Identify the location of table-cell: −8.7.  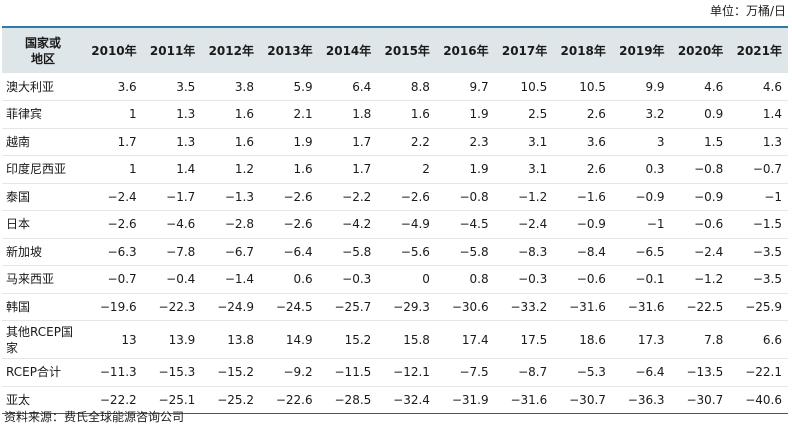
(524, 372).